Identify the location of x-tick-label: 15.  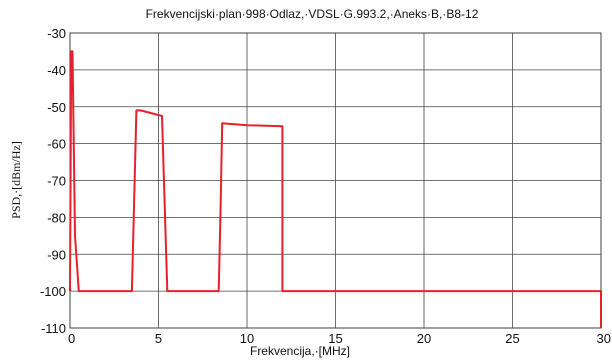
(335, 338).